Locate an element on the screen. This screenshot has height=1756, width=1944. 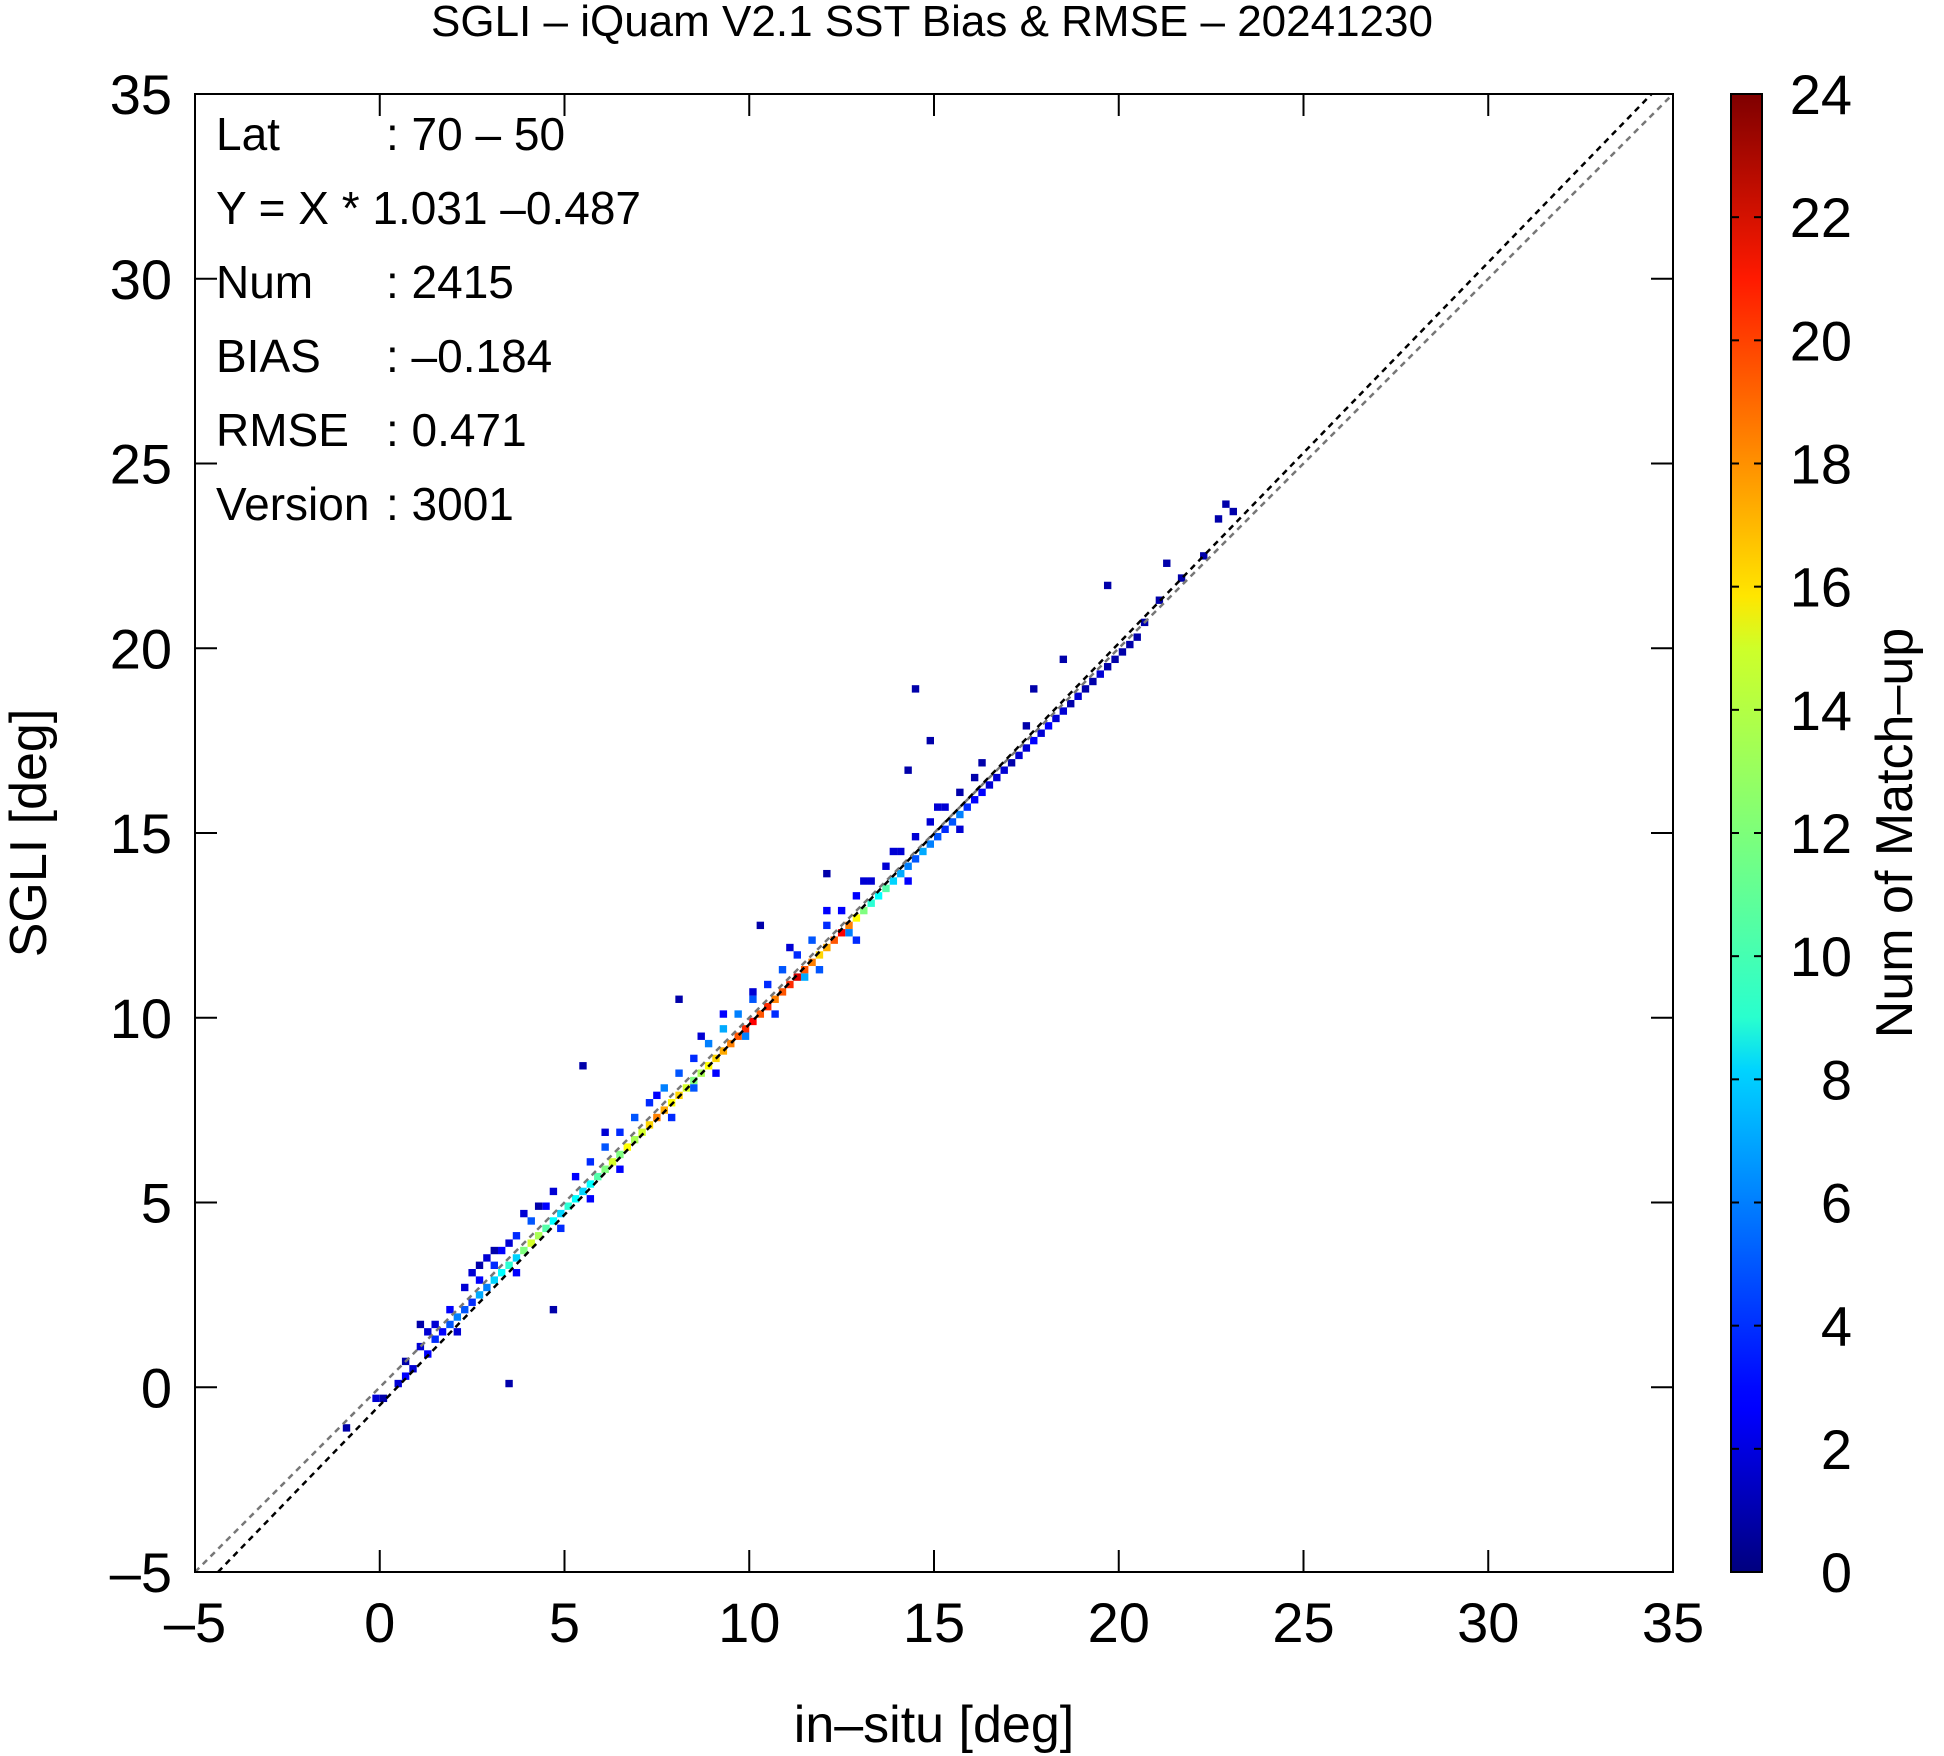
stat-value: : 2415 is located at coordinates (450, 282).